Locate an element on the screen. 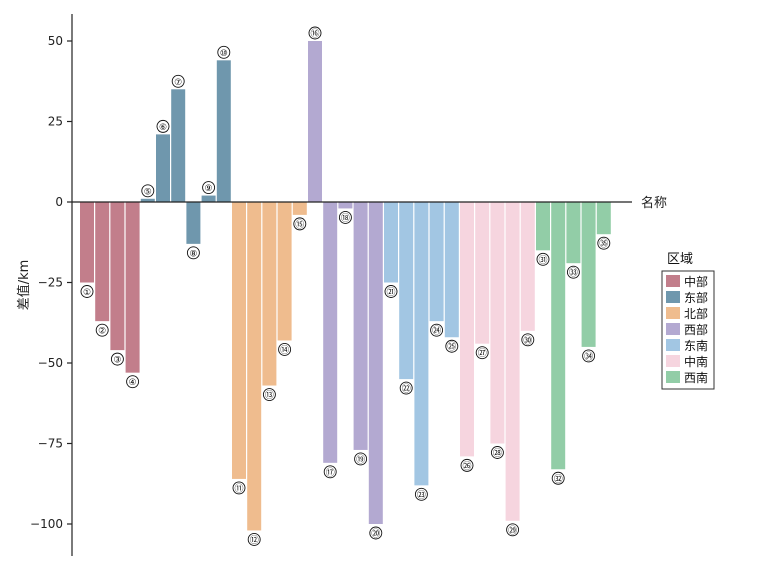 The image size is (760, 582). bar-label-text: ④ is located at coordinates (133, 383).